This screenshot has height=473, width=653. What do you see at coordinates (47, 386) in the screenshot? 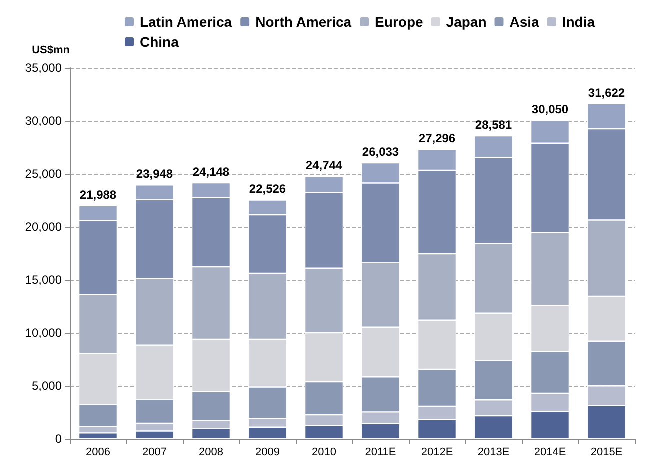
I see `y-tick-label: 5,000` at bounding box center [47, 386].